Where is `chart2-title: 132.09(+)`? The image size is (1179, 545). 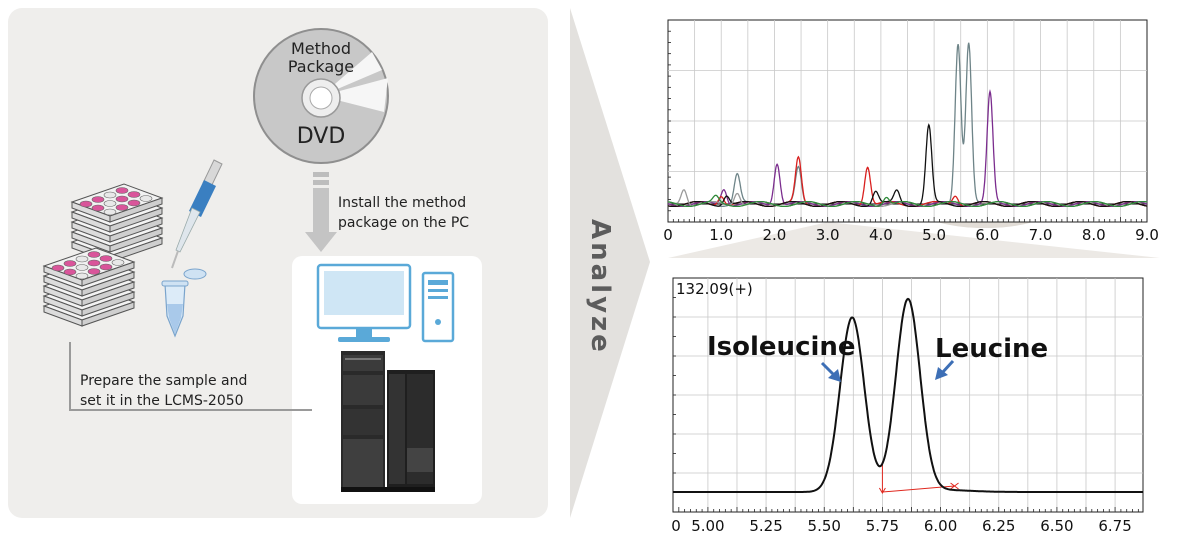 chart2-title: 132.09(+) is located at coordinates (714, 289).